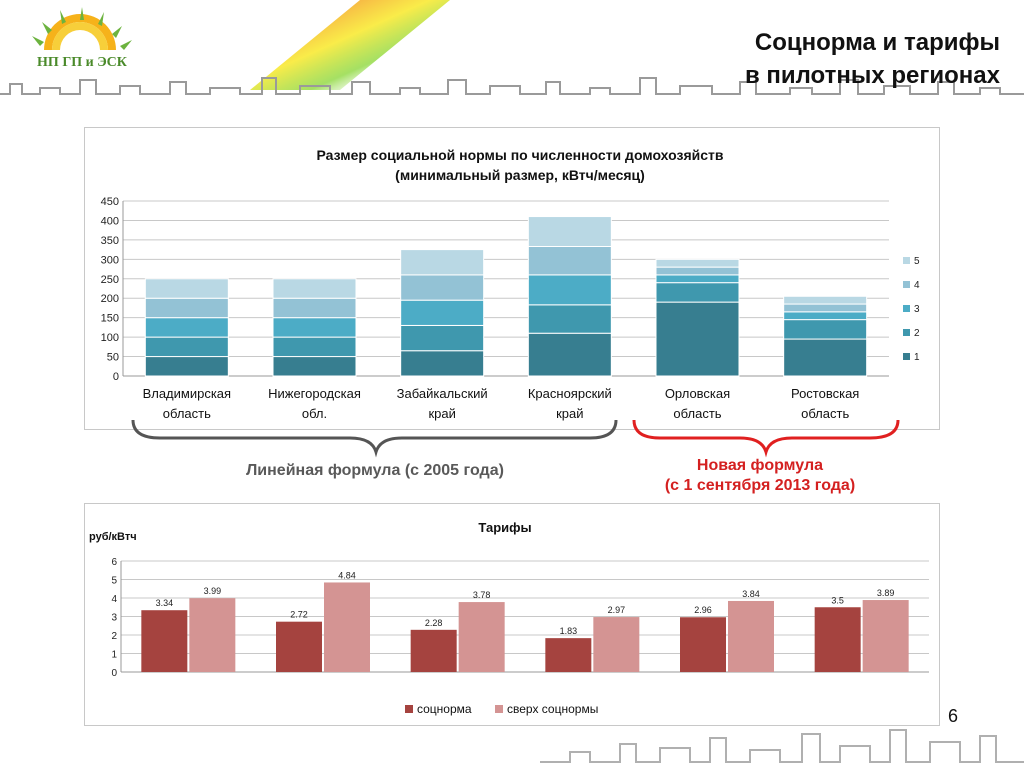 Image resolution: width=1024 pixels, height=768 pixels. I want to click on data-label: 3.5, so click(837, 600).